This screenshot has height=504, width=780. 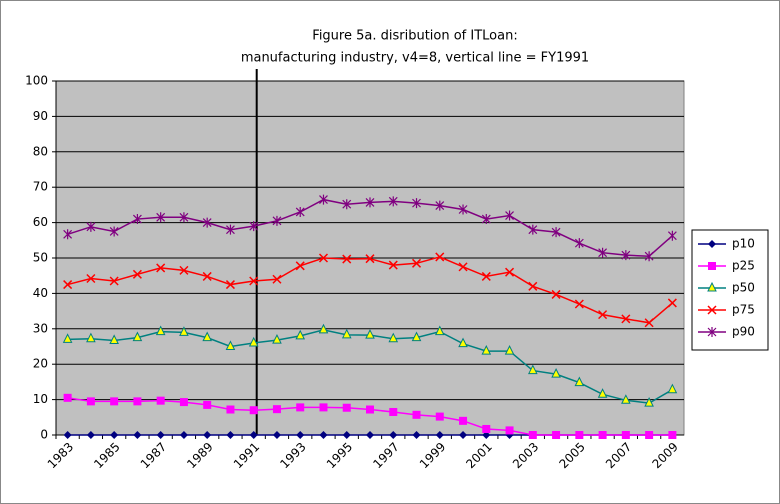 What do you see at coordinates (40, 399) in the screenshot?
I see `y-tick-label: 10` at bounding box center [40, 399].